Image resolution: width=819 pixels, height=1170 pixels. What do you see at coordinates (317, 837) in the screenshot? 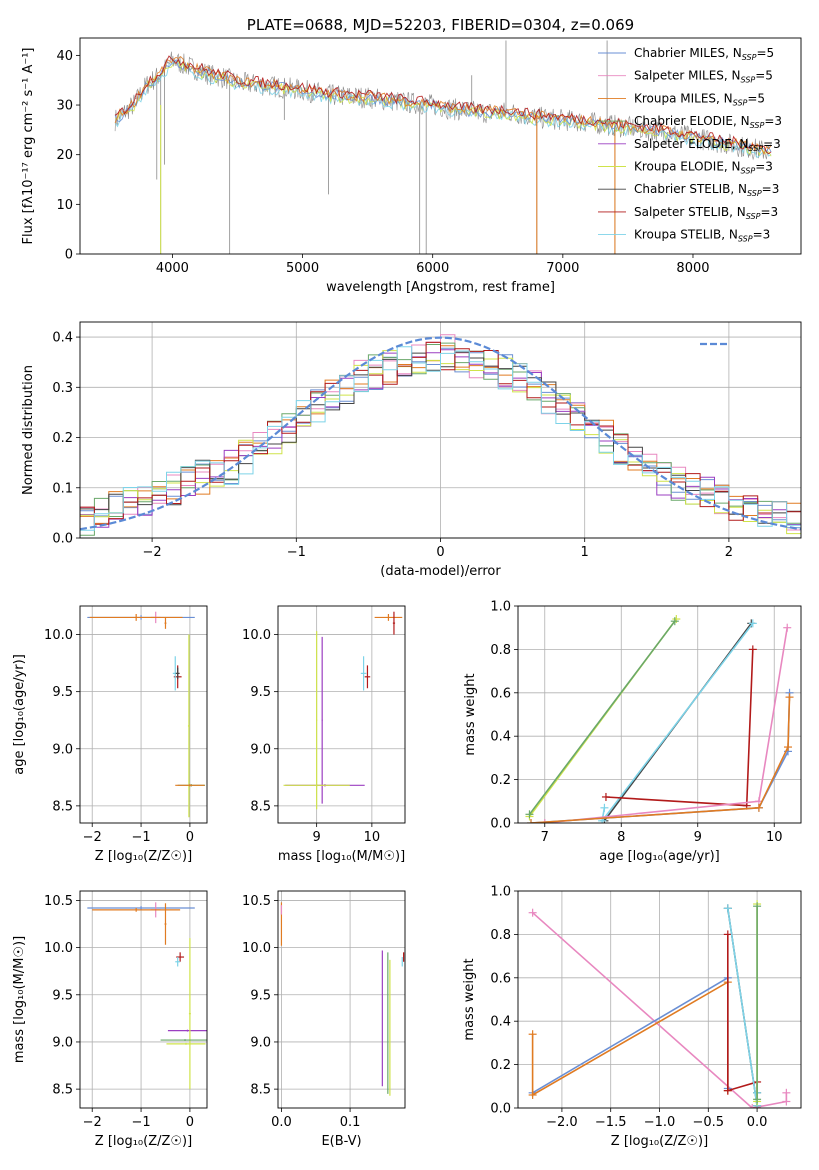
I see `x-tick-label: 9` at bounding box center [317, 837].